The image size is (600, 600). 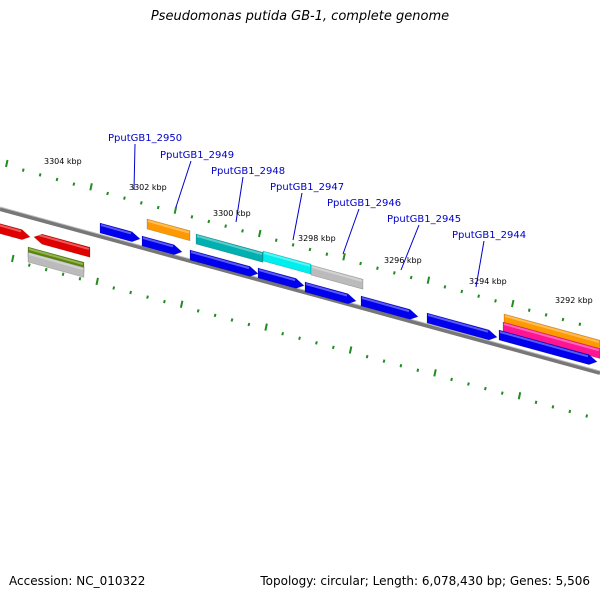 I want to click on kbp-label: 3304 kbp, so click(x=63, y=161).